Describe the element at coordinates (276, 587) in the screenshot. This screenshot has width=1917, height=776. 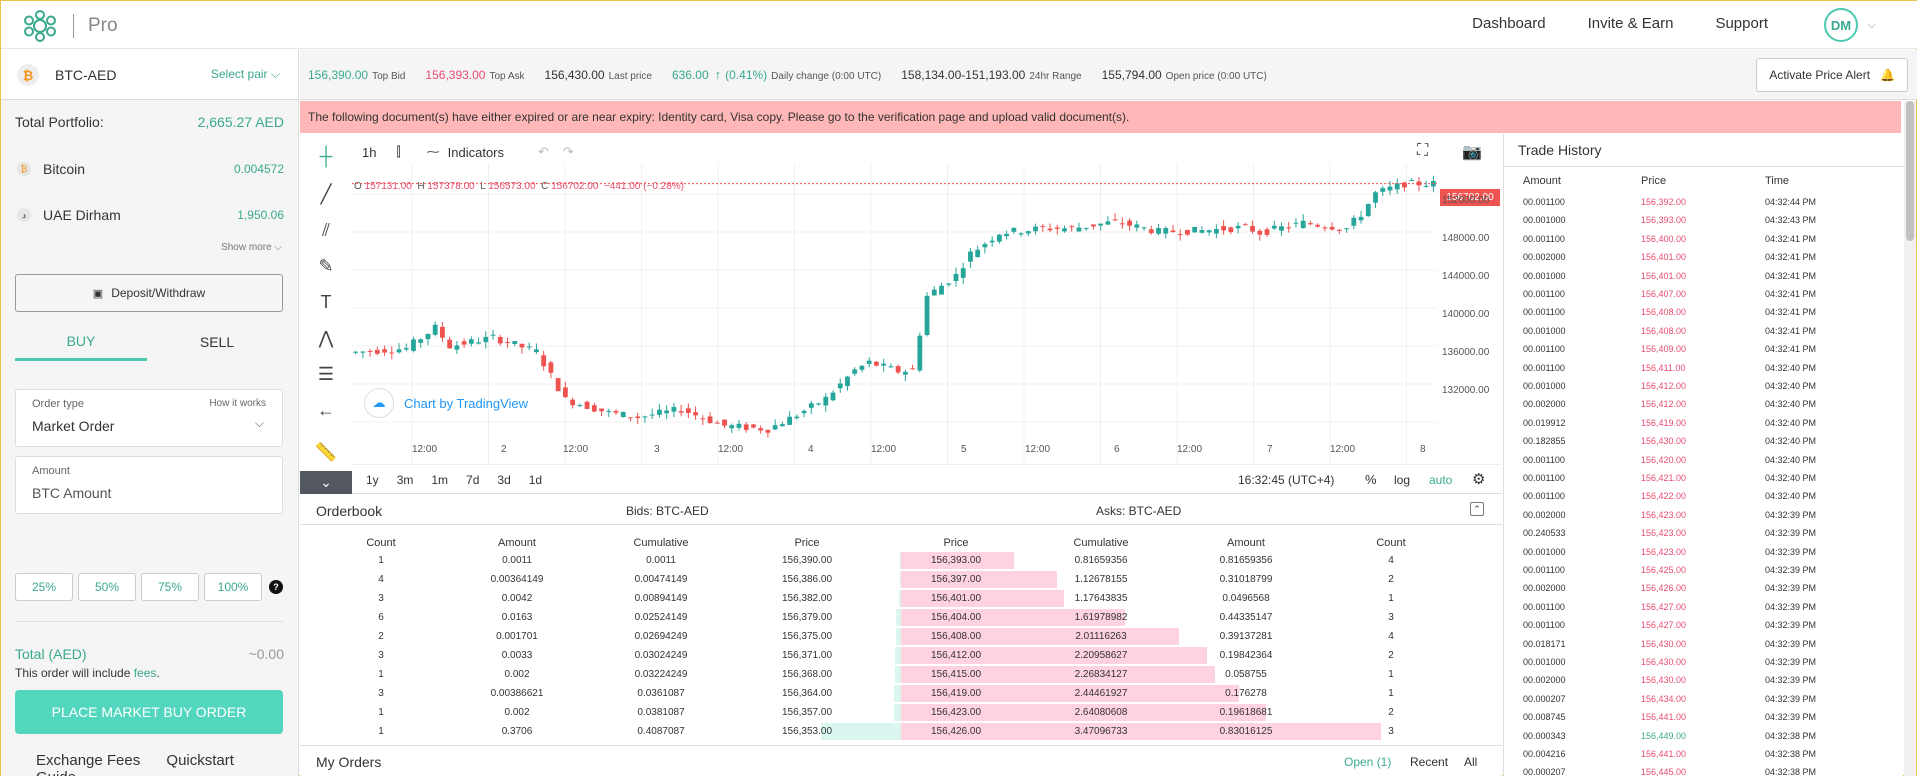
I see `help-icon: ?` at that location.